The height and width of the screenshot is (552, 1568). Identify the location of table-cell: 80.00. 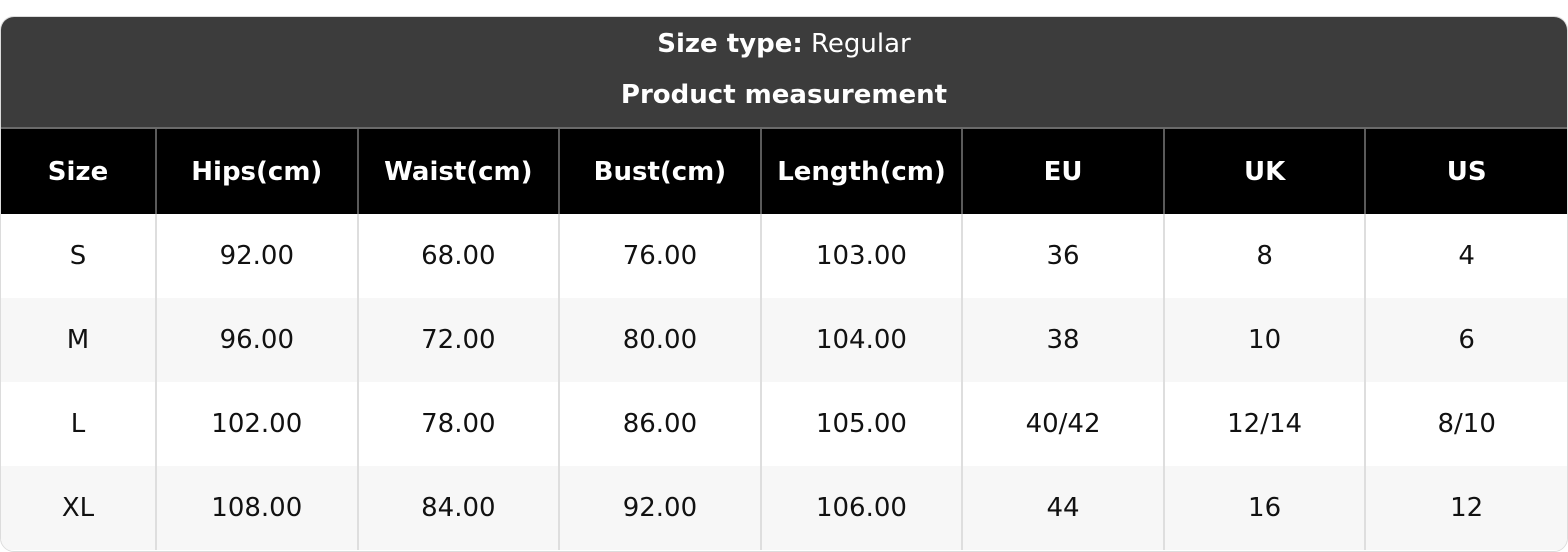
(659, 340).